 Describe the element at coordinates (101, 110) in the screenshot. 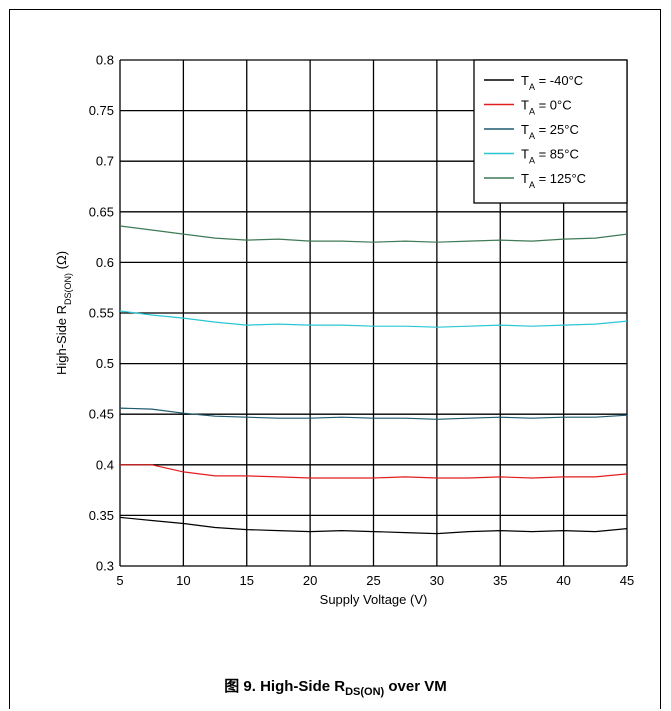

I see `y-tick-label: 0.75` at that location.